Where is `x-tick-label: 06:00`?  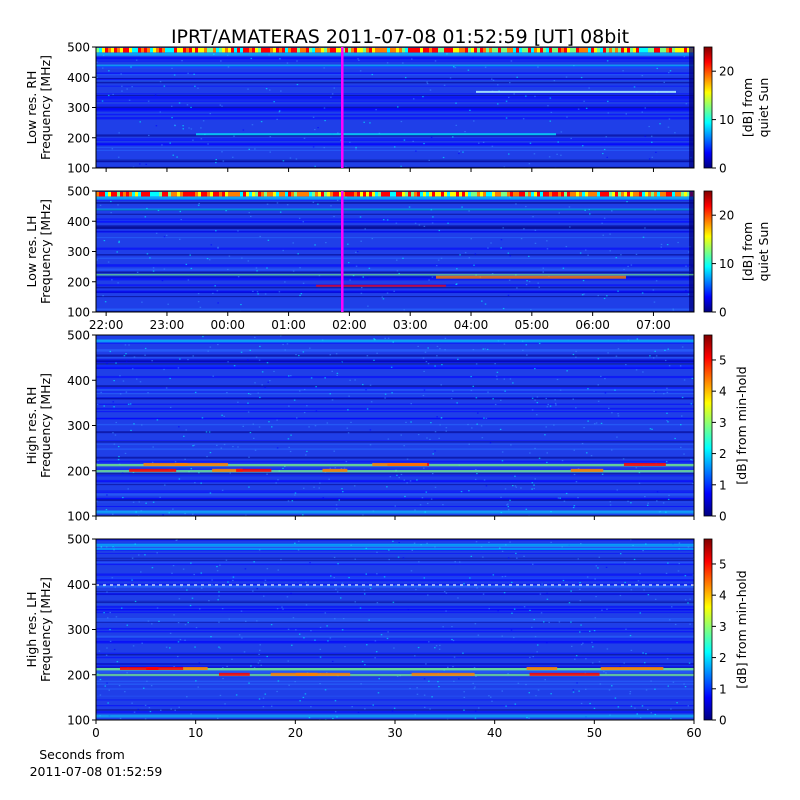
x-tick-label: 06:00 is located at coordinates (592, 325).